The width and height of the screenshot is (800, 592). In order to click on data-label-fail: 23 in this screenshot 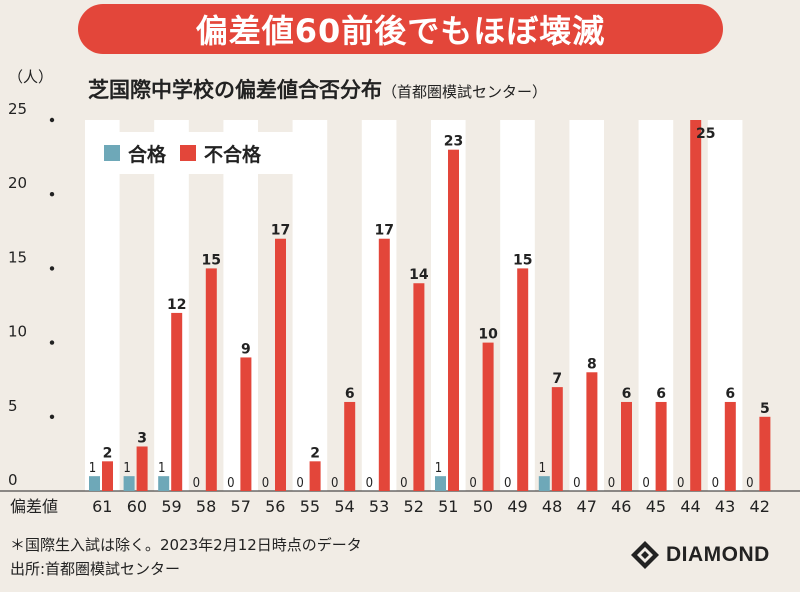, I will do `click(453, 142)`.